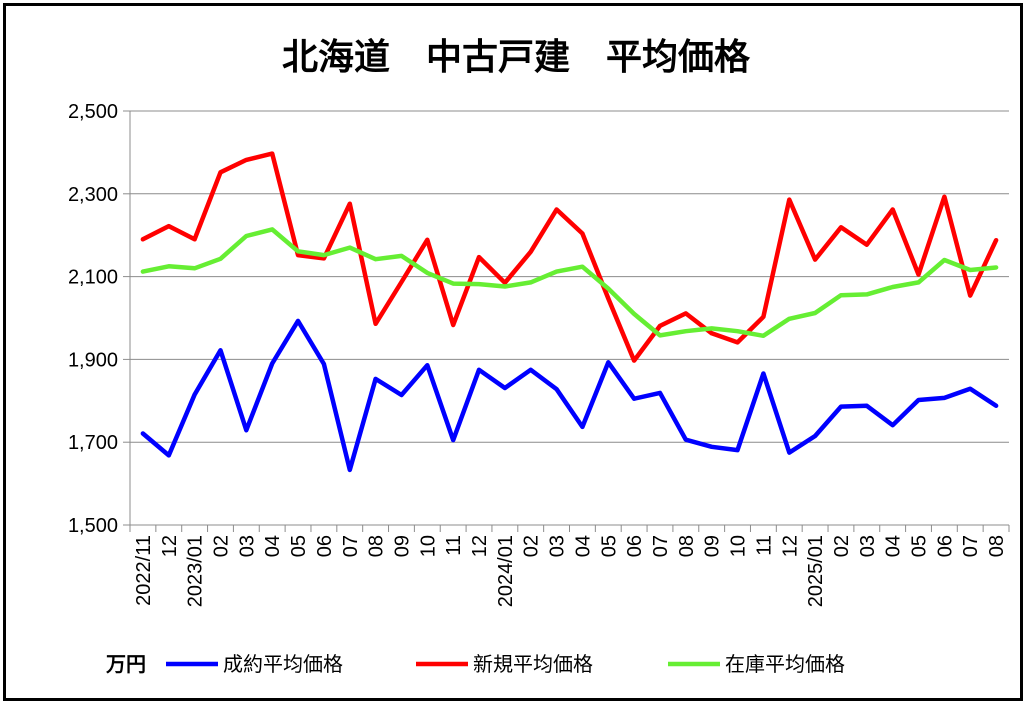  I want to click on unit-label: 万円, so click(125, 664).